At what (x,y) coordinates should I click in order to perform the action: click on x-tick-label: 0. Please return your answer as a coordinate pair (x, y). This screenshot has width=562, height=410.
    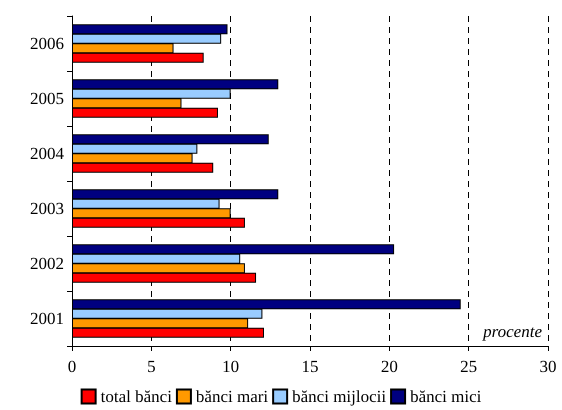
    Looking at the image, I should click on (72, 366).